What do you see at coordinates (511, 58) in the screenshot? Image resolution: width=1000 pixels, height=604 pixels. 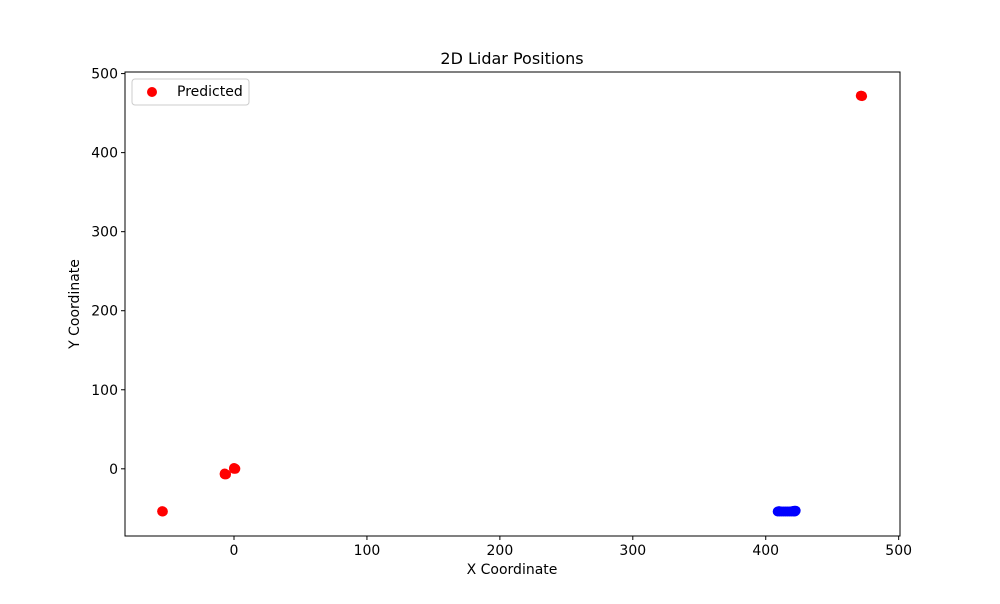 I see `chart-title: 2D Lidar Positions` at bounding box center [511, 58].